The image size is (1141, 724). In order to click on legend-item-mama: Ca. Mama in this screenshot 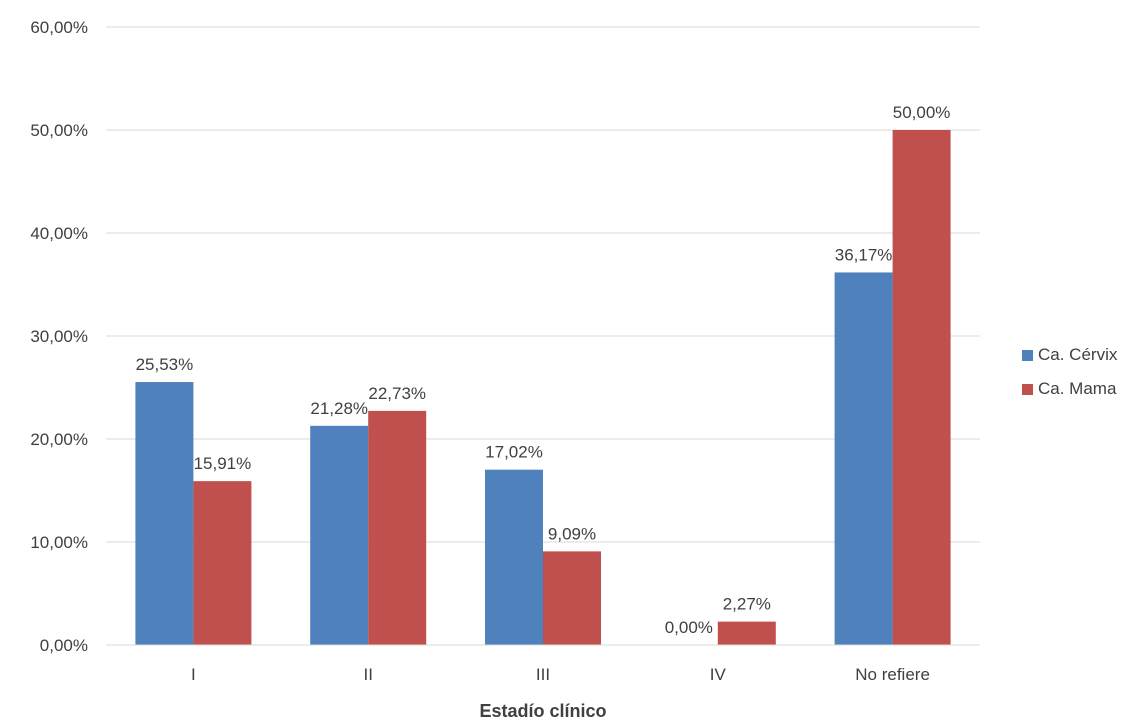, I will do `click(1069, 389)`.